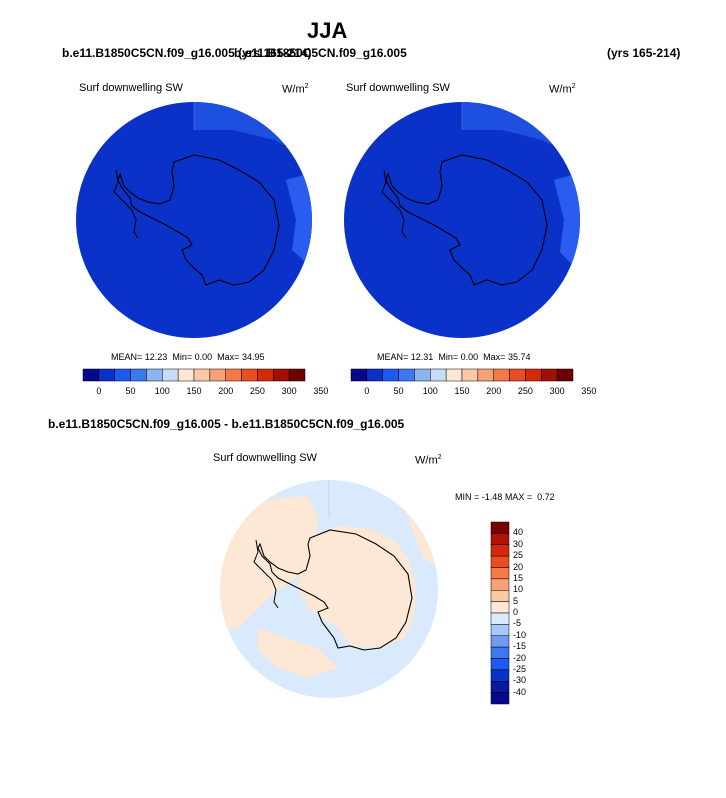  I want to click on page-title: JJA, so click(327, 30).